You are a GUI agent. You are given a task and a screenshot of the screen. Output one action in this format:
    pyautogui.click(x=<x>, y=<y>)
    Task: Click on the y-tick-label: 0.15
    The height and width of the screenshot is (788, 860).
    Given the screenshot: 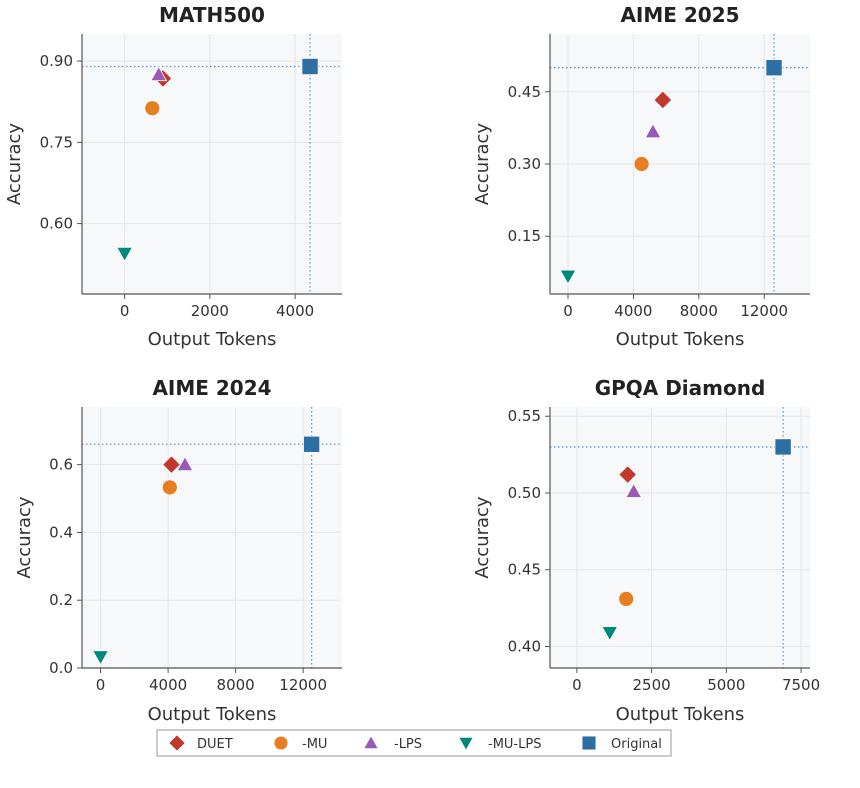 What is the action you would take?
    pyautogui.click(x=524, y=236)
    